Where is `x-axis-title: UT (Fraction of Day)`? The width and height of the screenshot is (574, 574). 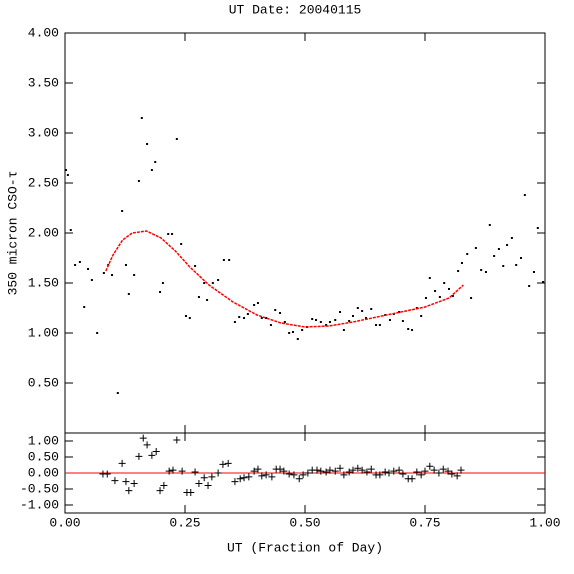
x-axis-title: UT (Fraction of Day) is located at coordinates (305, 547).